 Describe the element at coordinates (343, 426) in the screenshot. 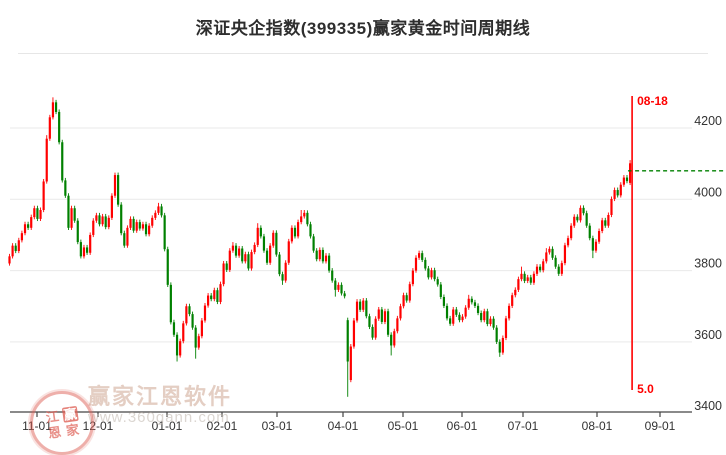

I see `x-axis-label: 04-01` at that location.